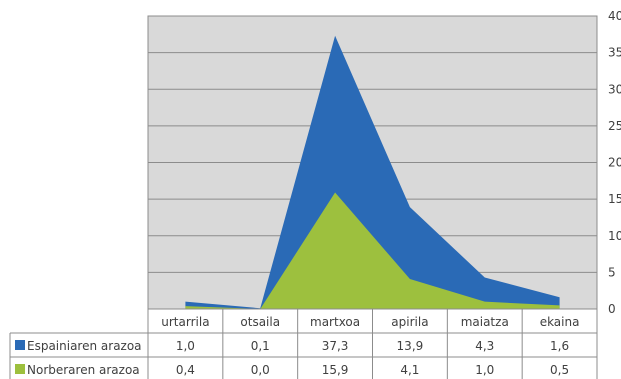 The image size is (621, 379). Describe the element at coordinates (260, 370) in the screenshot. I see `data-label: 0,0` at that location.